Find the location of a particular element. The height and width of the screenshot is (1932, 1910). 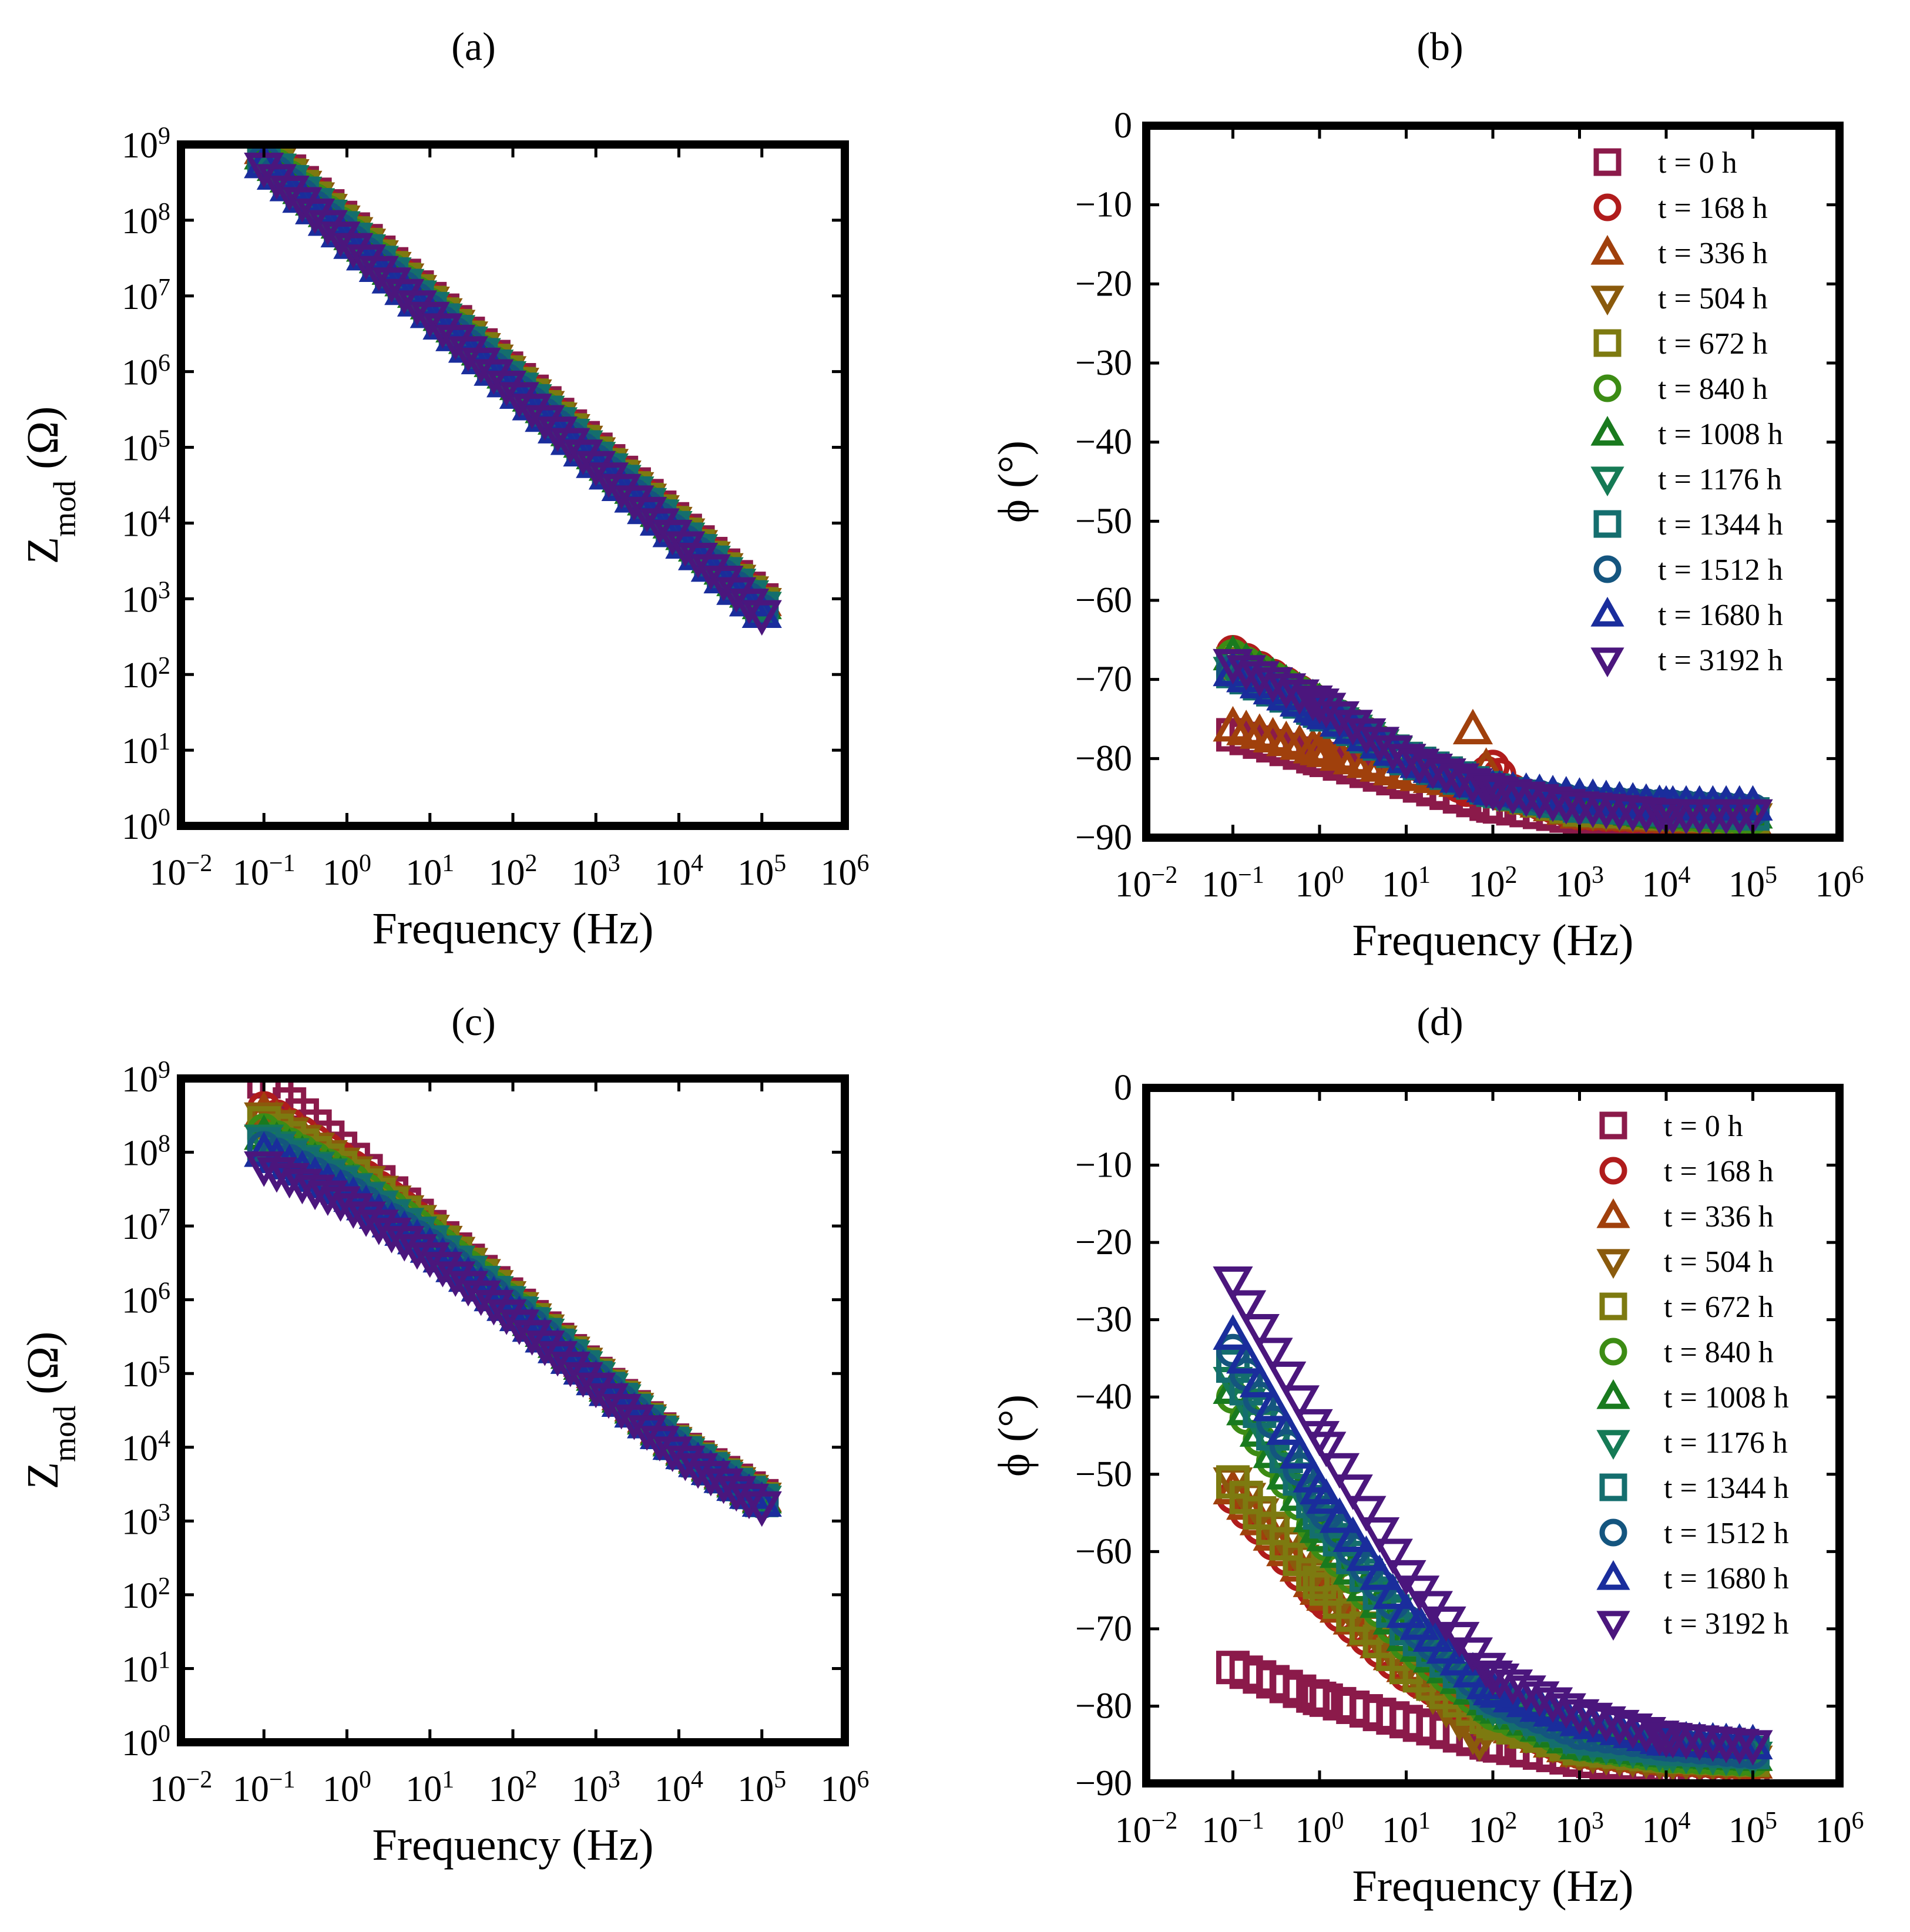

y-tick-label: 10² is located at coordinates (146, 674).